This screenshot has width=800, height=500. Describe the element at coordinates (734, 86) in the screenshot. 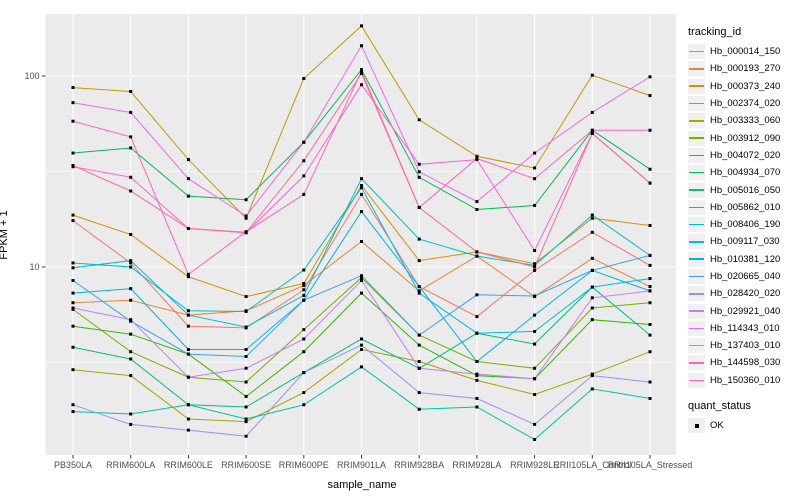

I see `legend-item: Hb_000373_240` at that location.